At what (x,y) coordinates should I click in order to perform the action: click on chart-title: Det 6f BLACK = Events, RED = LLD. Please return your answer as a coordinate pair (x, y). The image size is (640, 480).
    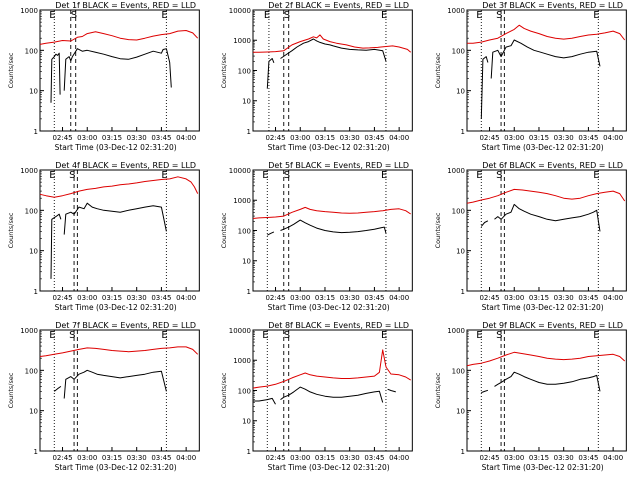
    Looking at the image, I should click on (552, 165).